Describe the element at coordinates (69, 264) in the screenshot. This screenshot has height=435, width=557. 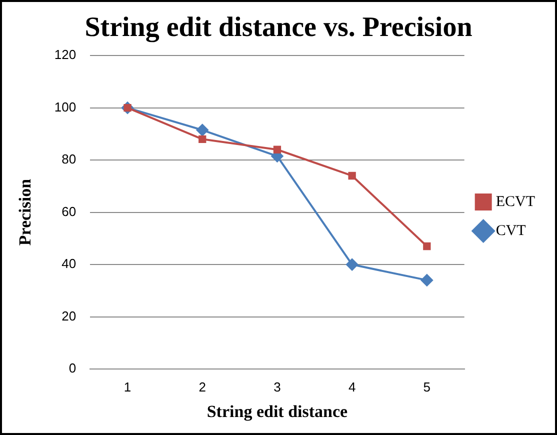
I see `y-tick-label: 40` at that location.